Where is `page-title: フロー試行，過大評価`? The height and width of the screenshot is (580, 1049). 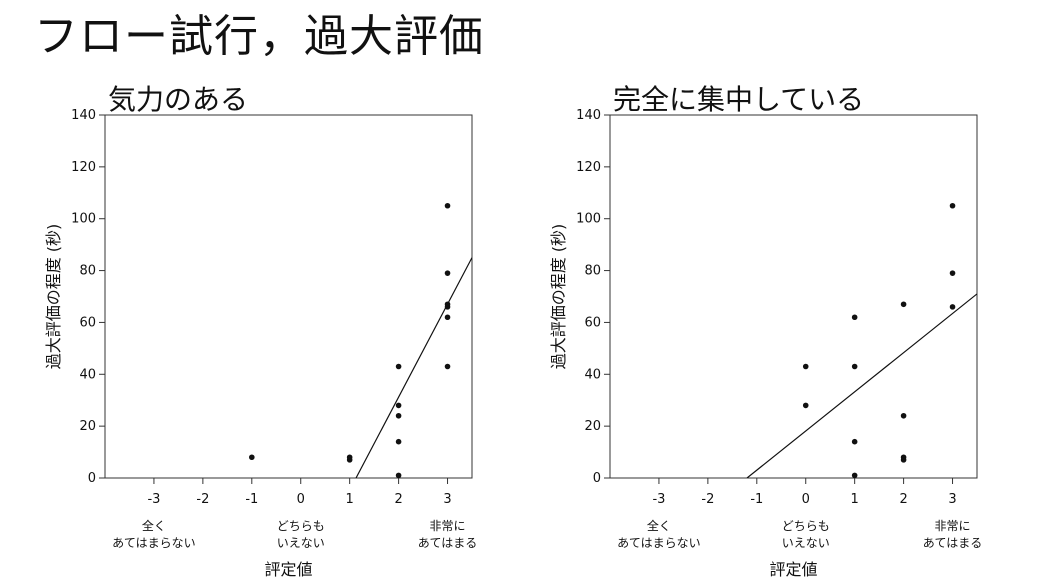
page-title: フロー試行，過大評価 is located at coordinates (259, 36).